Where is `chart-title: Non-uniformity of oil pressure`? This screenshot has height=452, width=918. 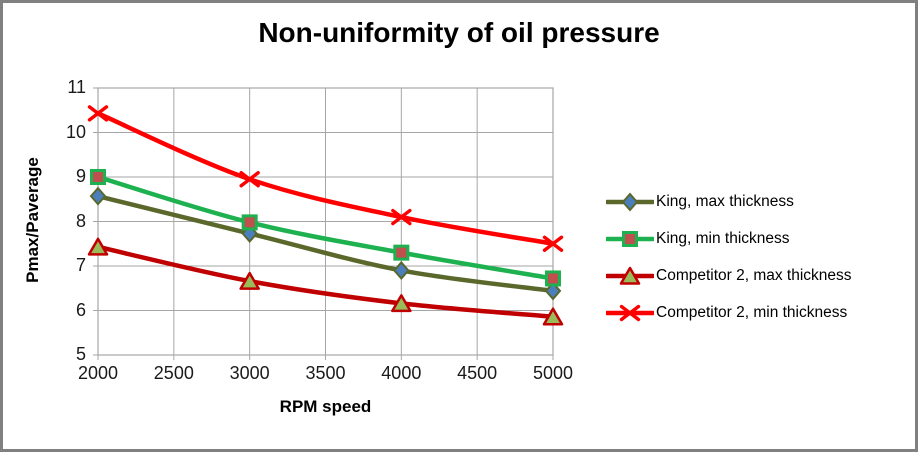
chart-title: Non-uniformity of oil pressure is located at coordinates (459, 32).